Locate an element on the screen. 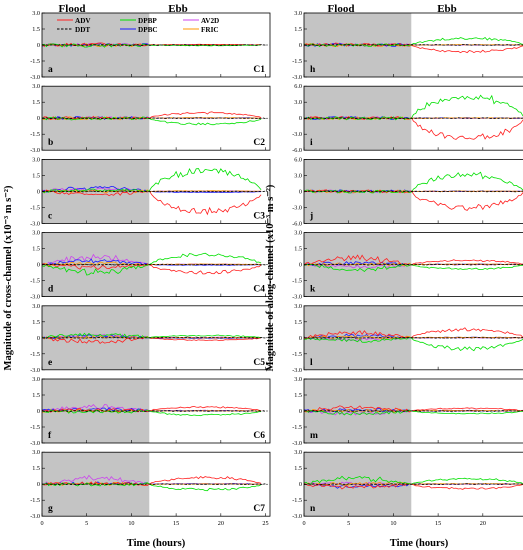 Image resolution: width=523 pixels, height=550 pixels. legend-item-dpbc: DPBC is located at coordinates (139, 30).